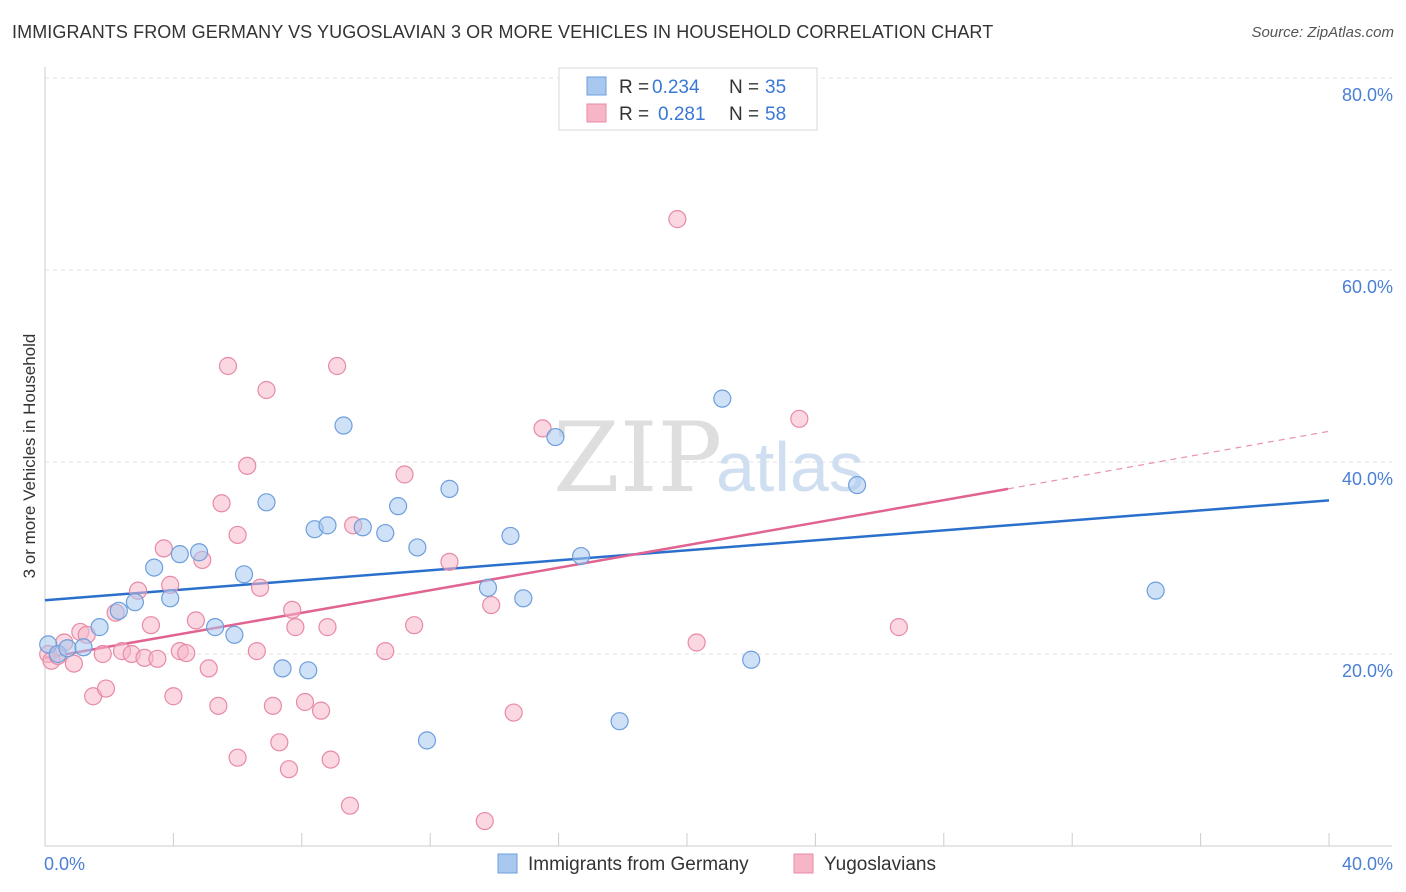 This screenshot has height=892, width=1406. I want to click on series-legend-label-yugoslavians: Yugoslavians, so click(880, 864).